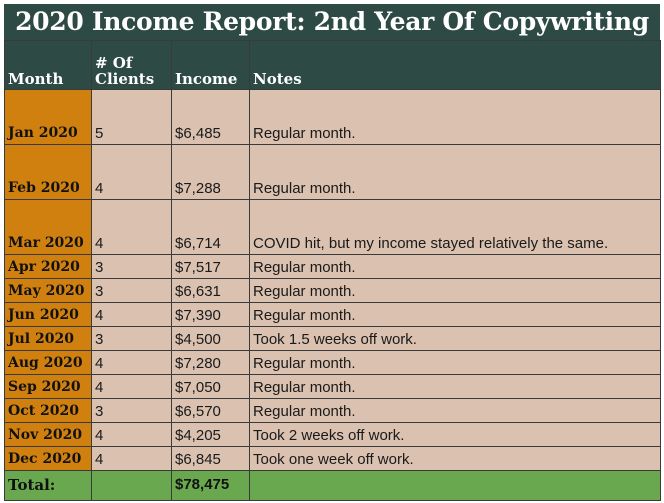 The image size is (664, 503). What do you see at coordinates (48, 172) in the screenshot?
I see `month-cell: Feb 2020` at bounding box center [48, 172].